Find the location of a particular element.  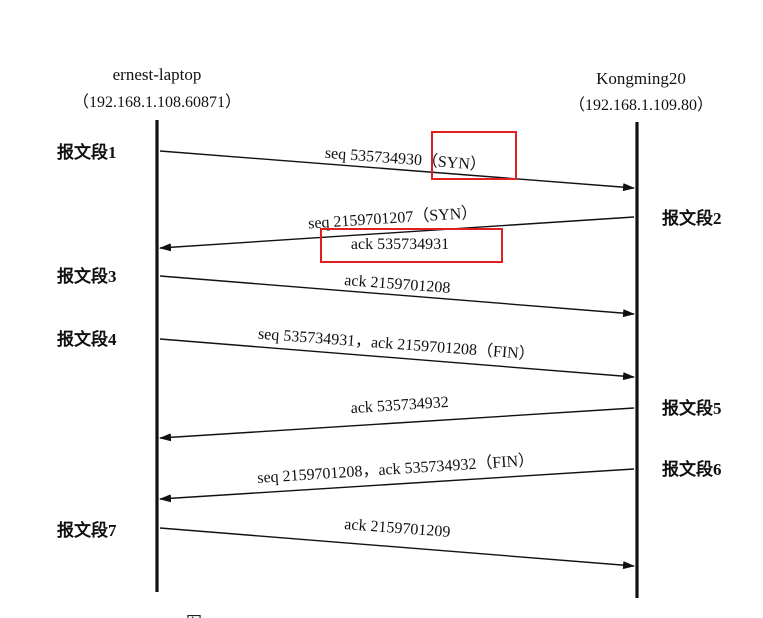

segment-3-arrow is located at coordinates (397, 296).